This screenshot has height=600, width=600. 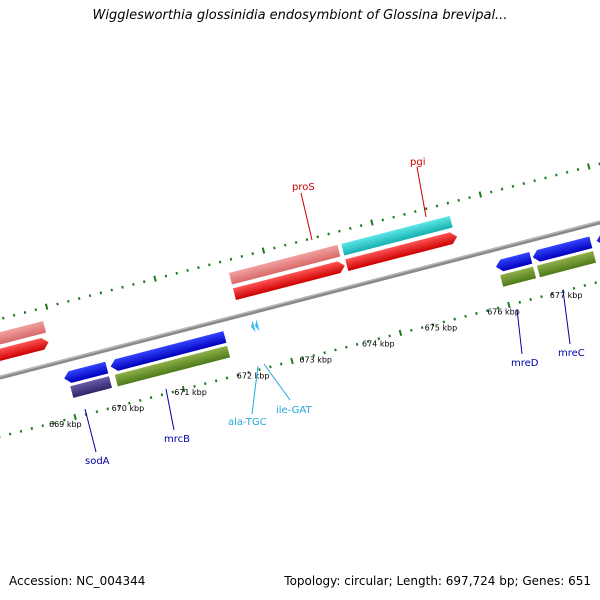 What do you see at coordinates (525, 363) in the screenshot?
I see `gene-label-mred: mreD` at bounding box center [525, 363].